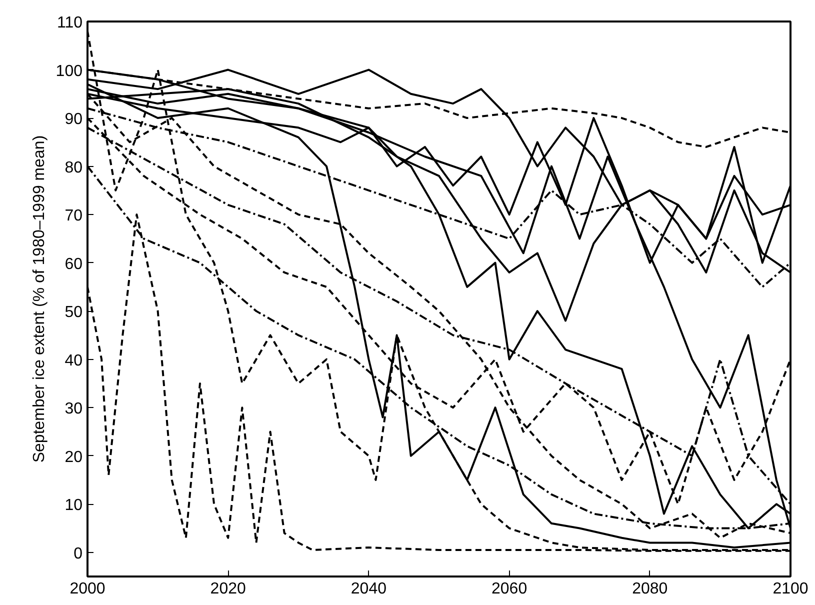  Describe the element at coordinates (73, 216) in the screenshot. I see `y-tick-label: 70` at that location.